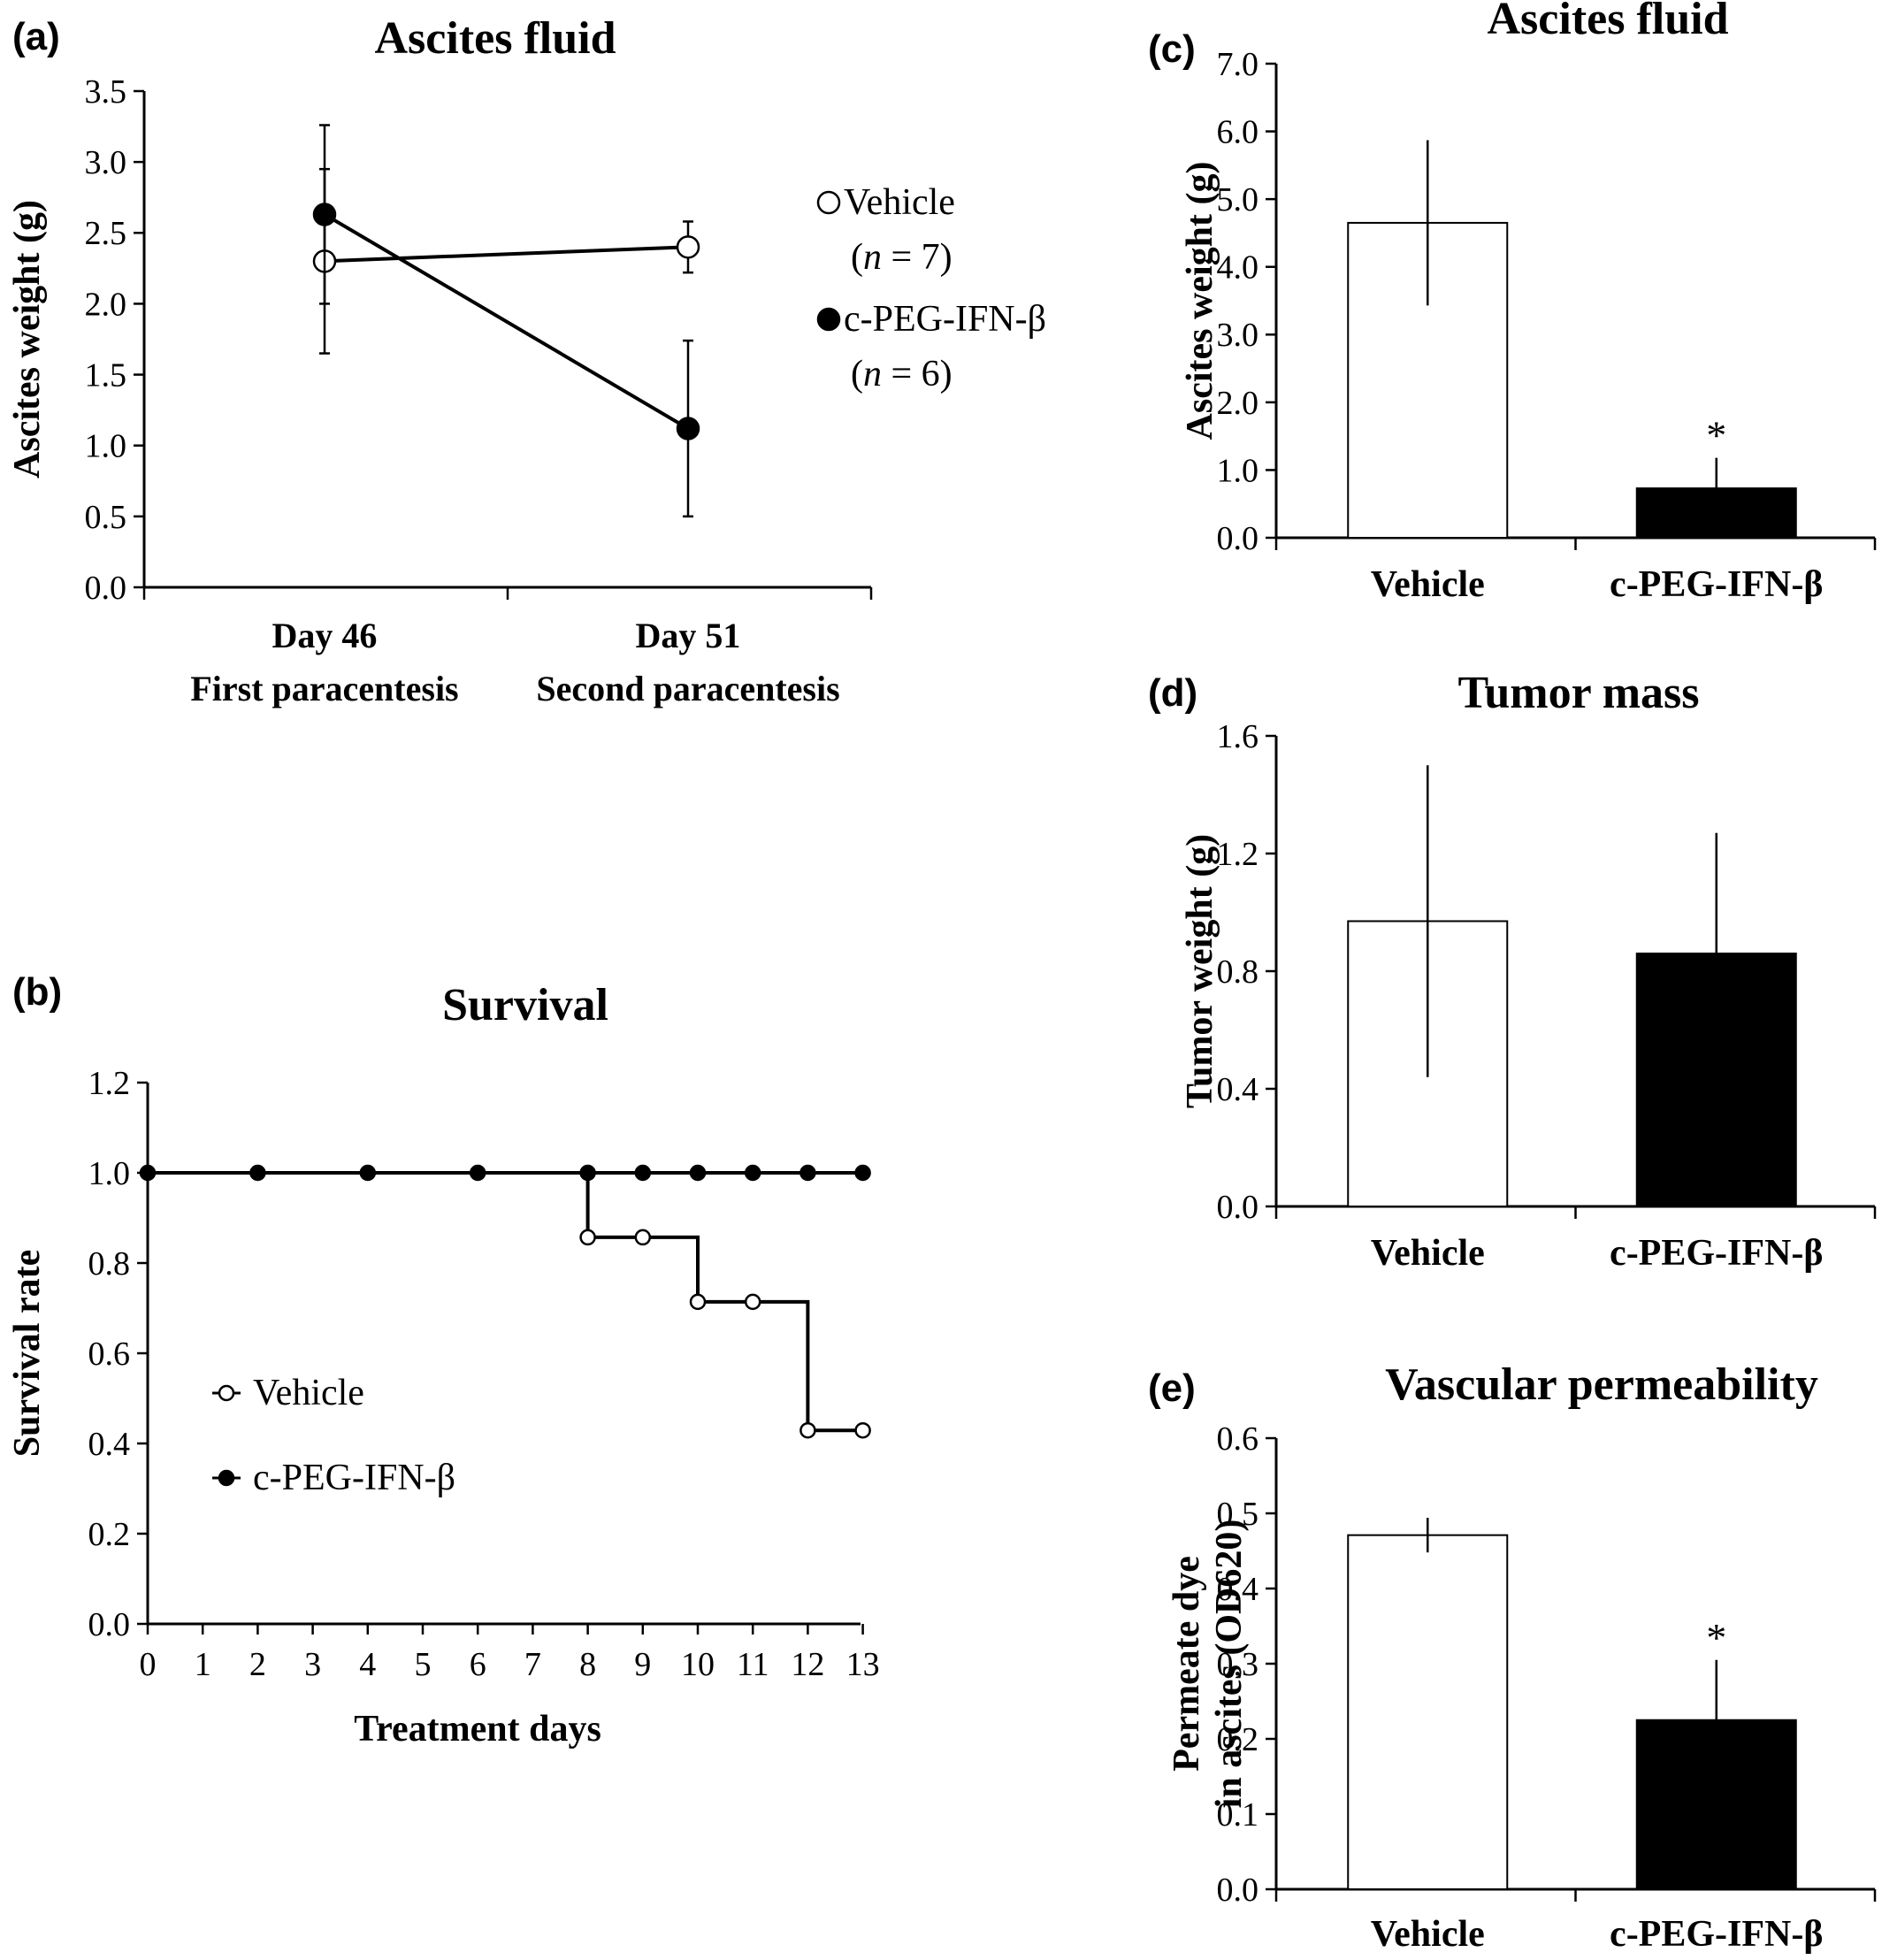  What do you see at coordinates (587, 1664) in the screenshot?
I see `panel-b-xtick-label: 8` at bounding box center [587, 1664].